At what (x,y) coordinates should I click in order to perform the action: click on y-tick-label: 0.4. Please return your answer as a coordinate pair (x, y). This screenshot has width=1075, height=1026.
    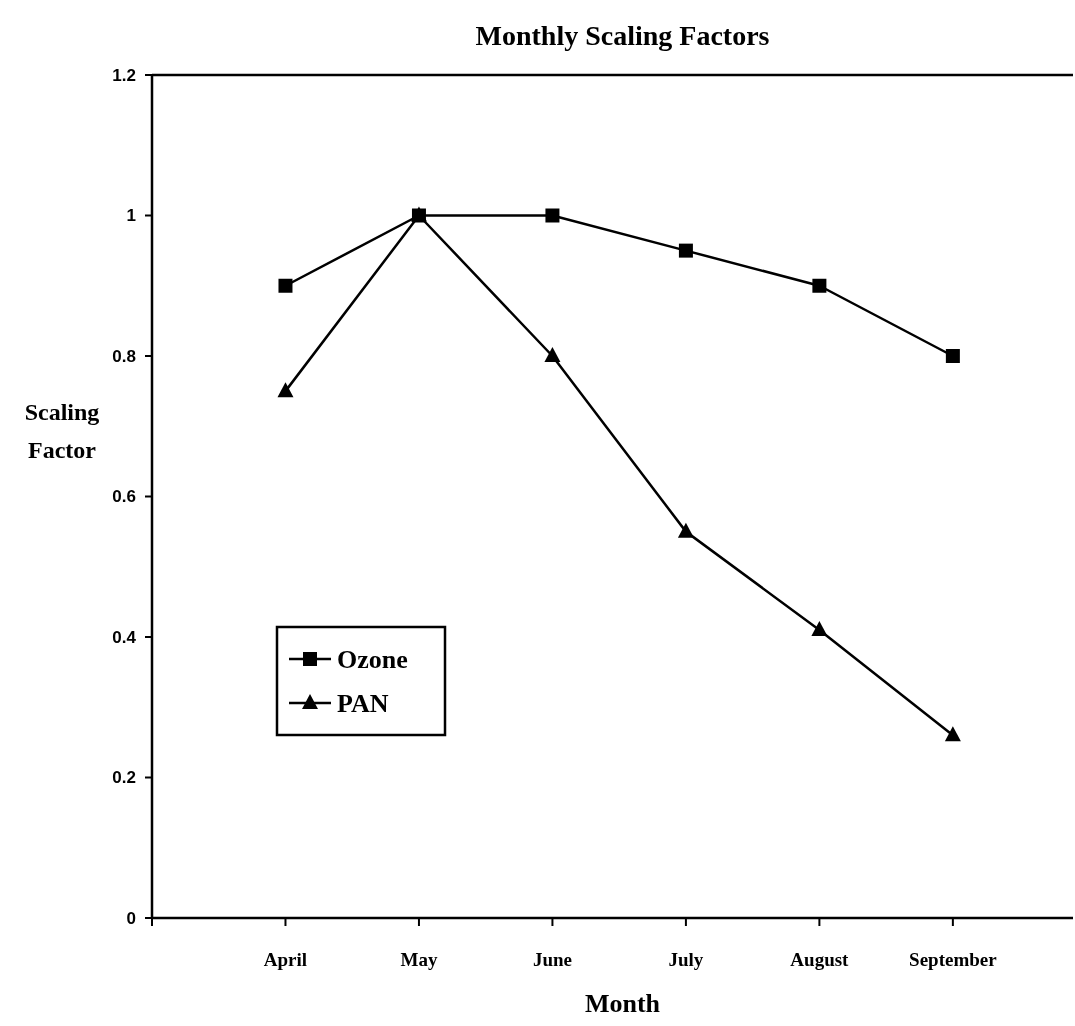
    Looking at the image, I should click on (124, 637).